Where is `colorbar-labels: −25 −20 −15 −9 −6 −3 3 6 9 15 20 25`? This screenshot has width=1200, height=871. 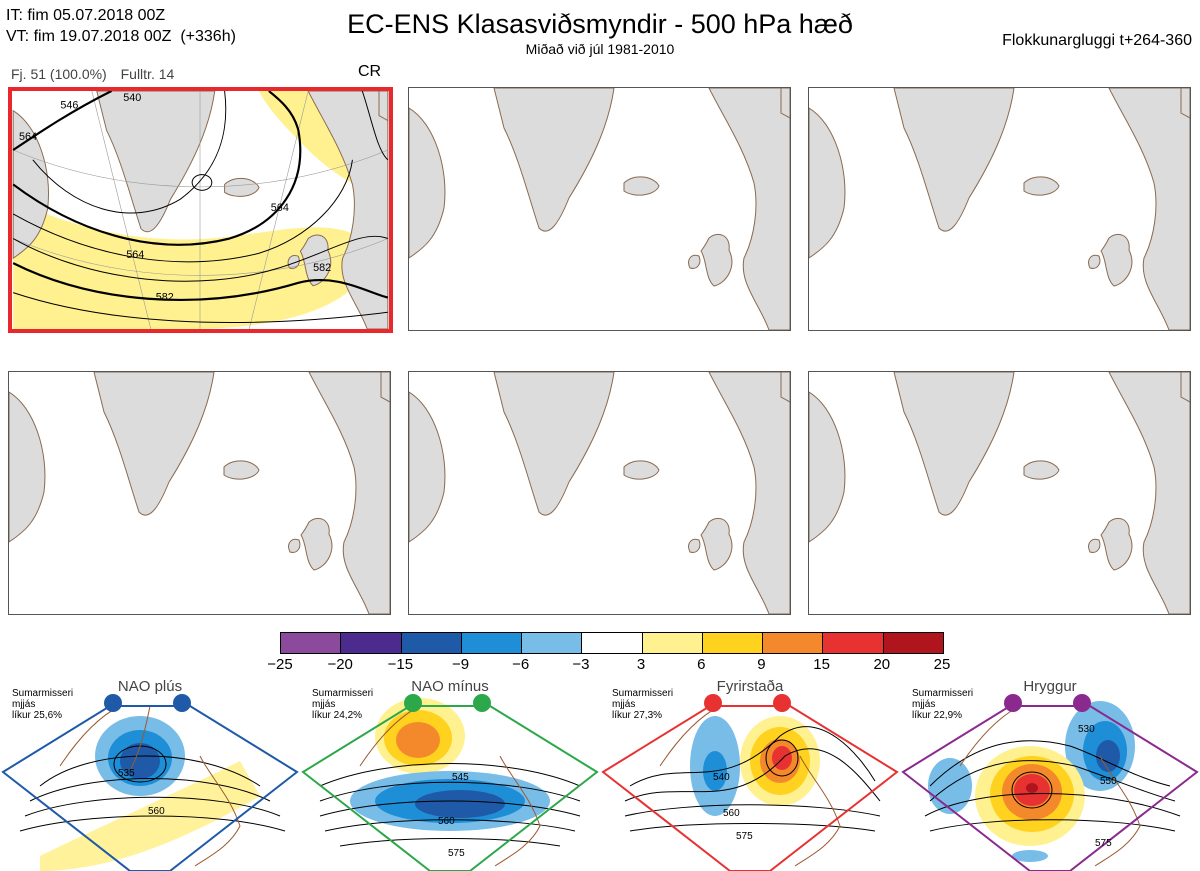
colorbar-labels: −25 −20 −15 −9 −6 −3 3 6 9 15 20 25 is located at coordinates (608, 666).